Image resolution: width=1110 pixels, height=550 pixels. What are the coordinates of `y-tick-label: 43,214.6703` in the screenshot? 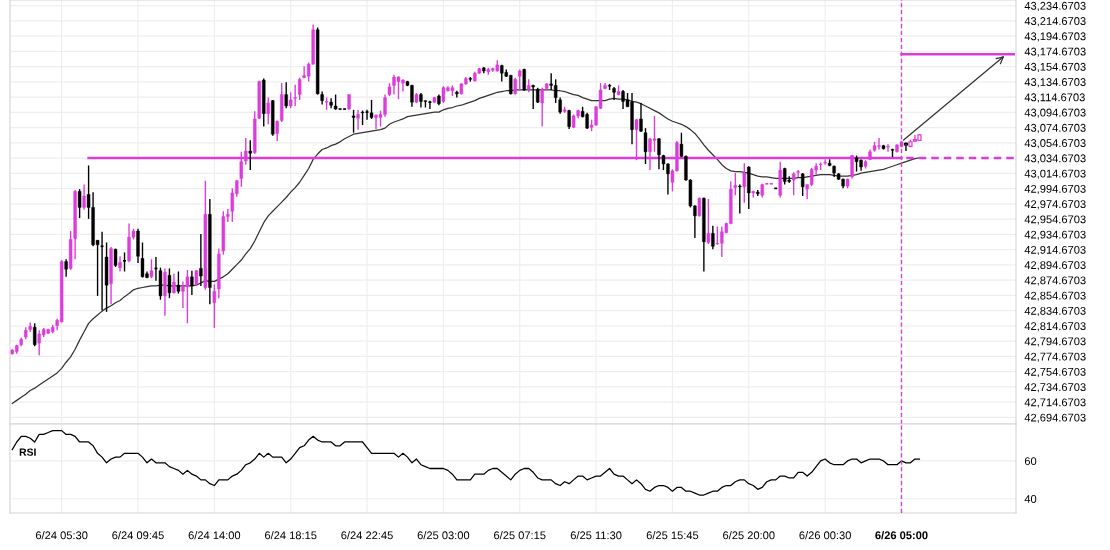 It's located at (1055, 22).